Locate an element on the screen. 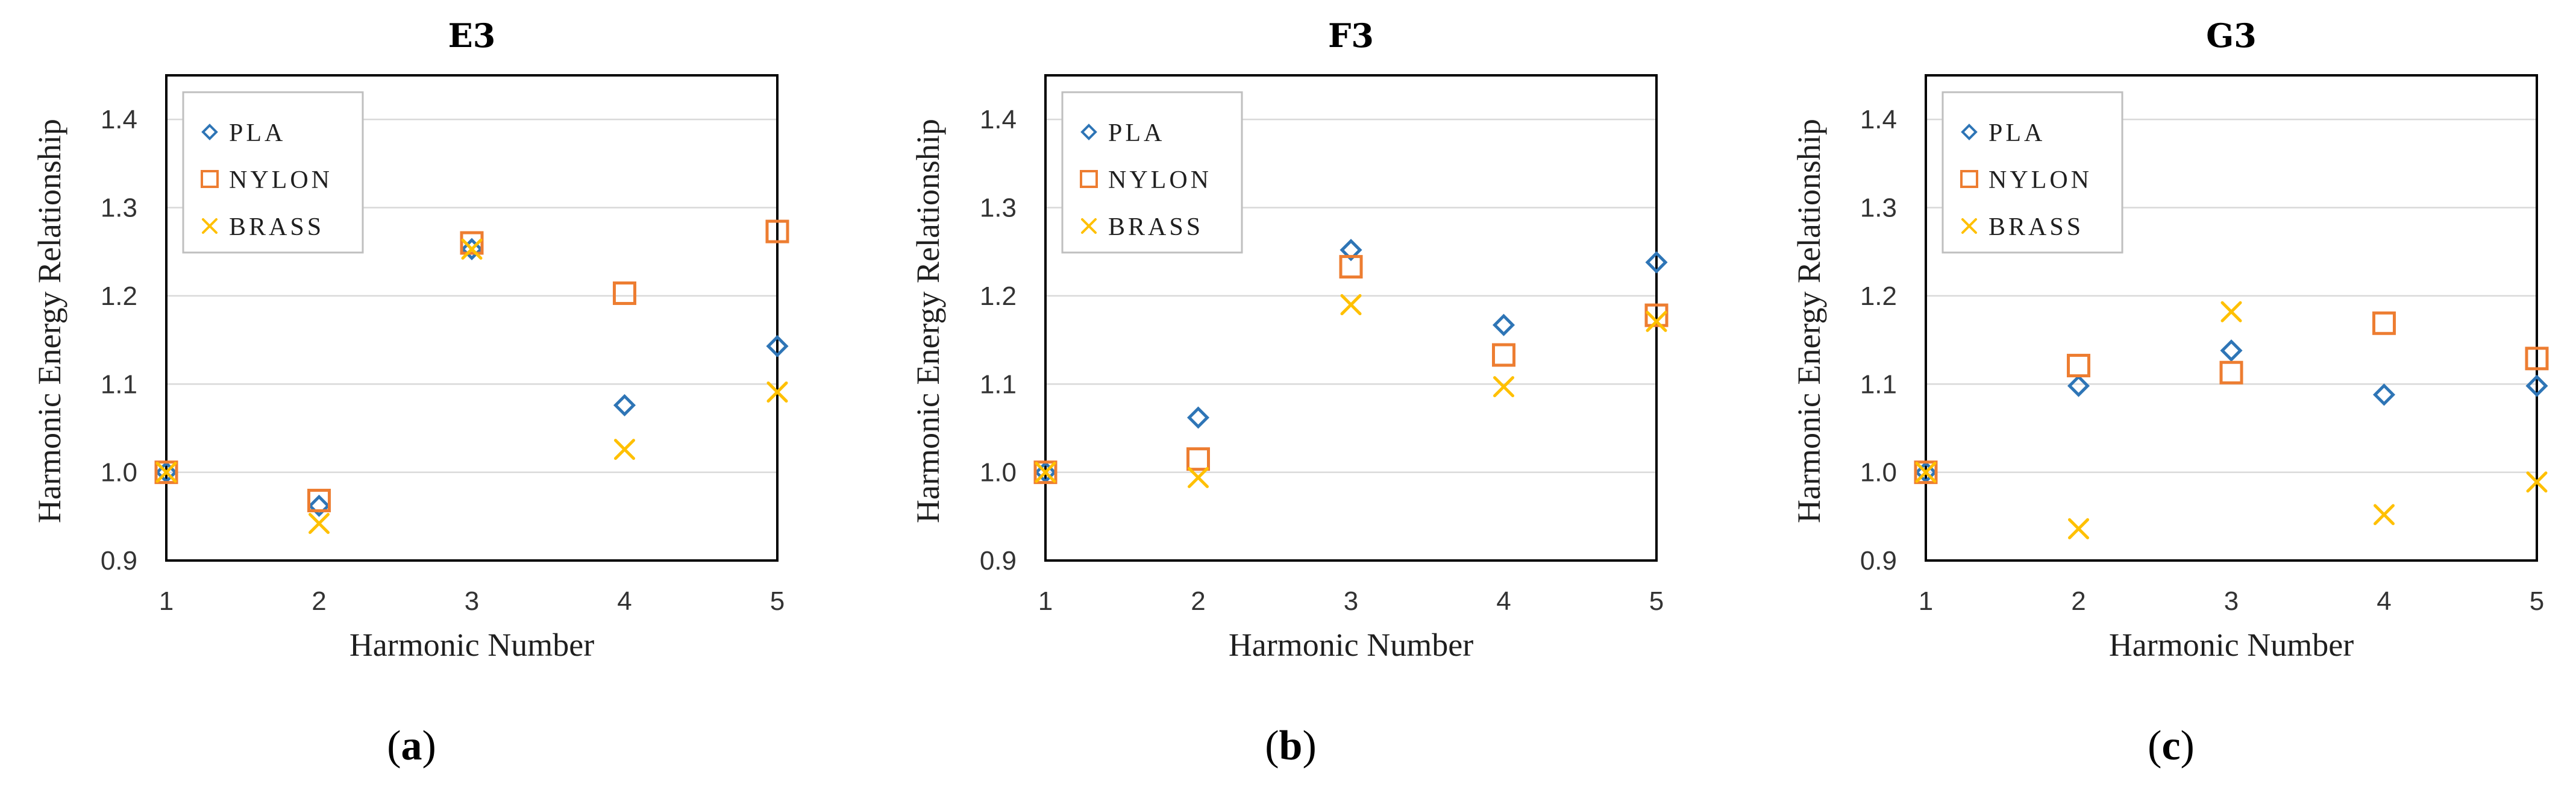  panel-label-letter: b is located at coordinates (1291, 746).